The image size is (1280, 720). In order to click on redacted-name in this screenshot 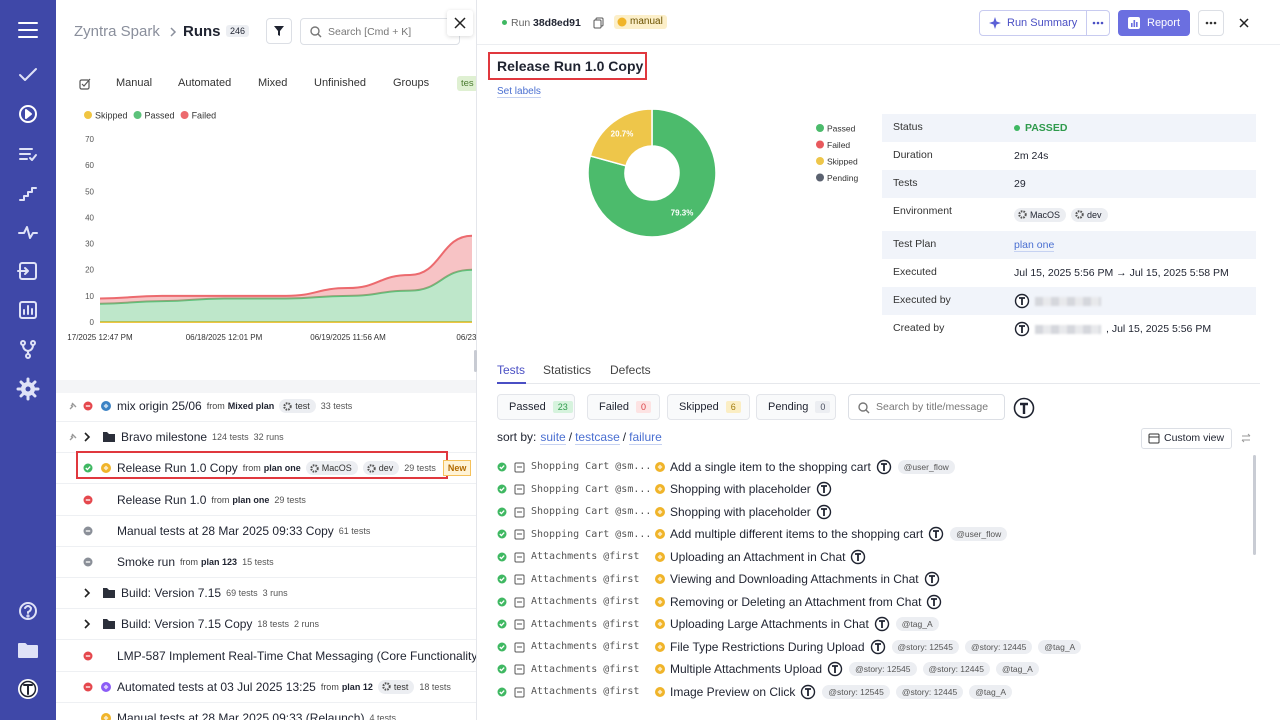, I will do `click(1068, 329)`.